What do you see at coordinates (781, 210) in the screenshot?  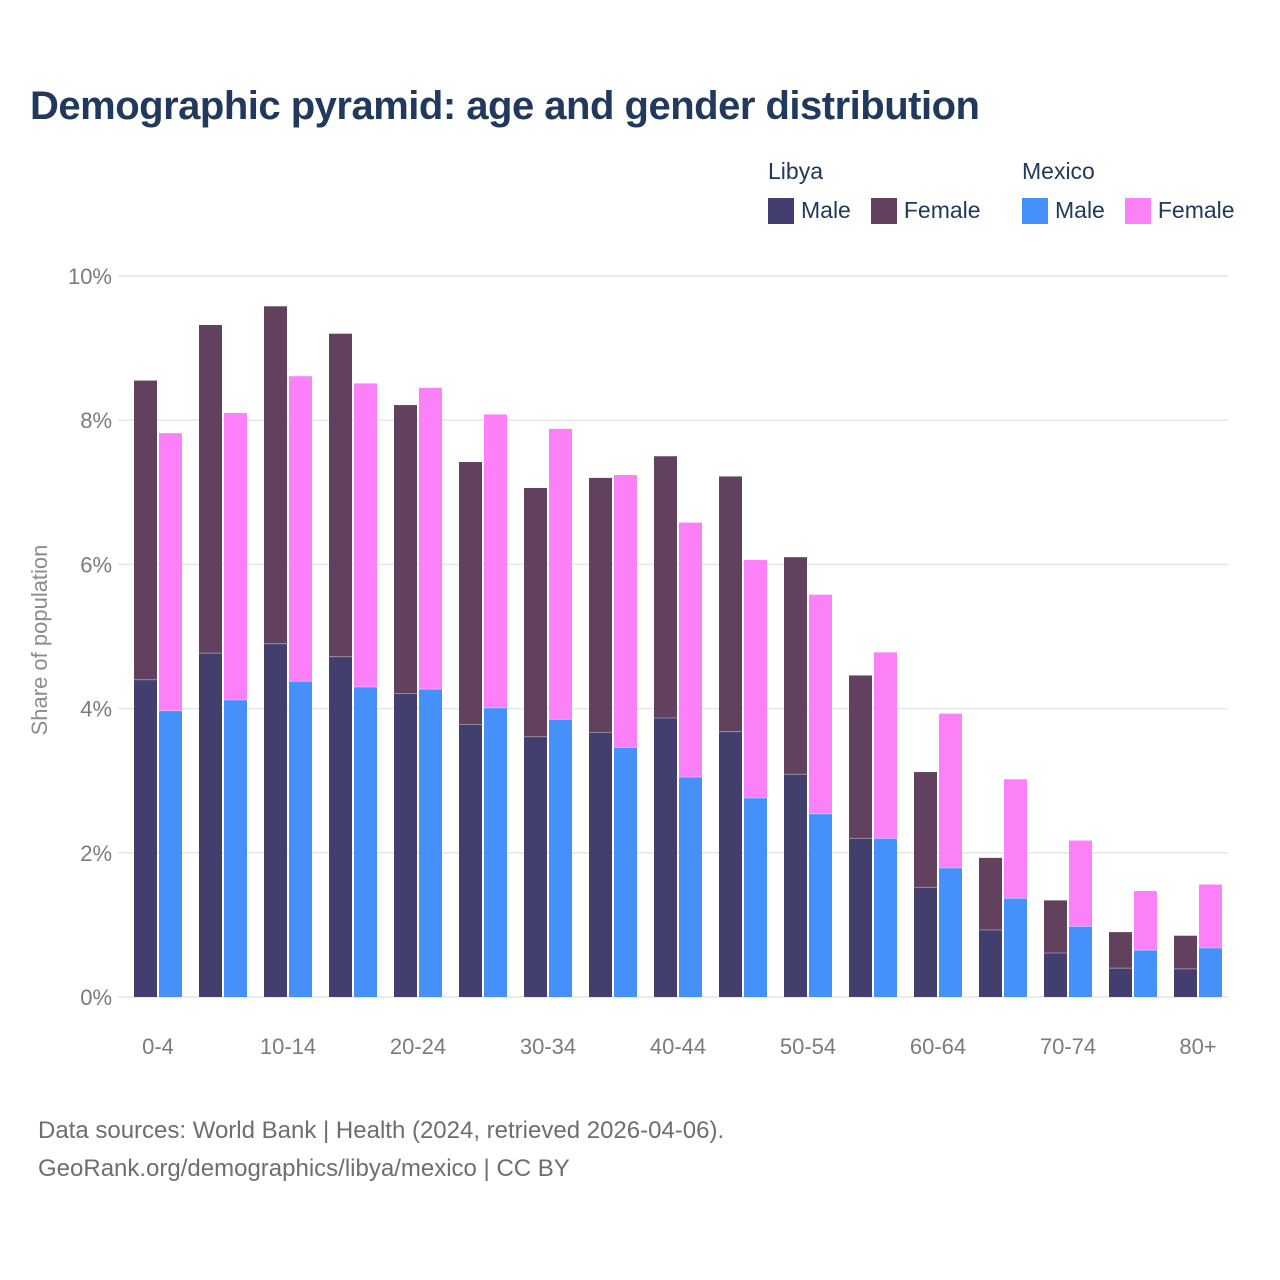 I see `libya-male-swatch-icon` at bounding box center [781, 210].